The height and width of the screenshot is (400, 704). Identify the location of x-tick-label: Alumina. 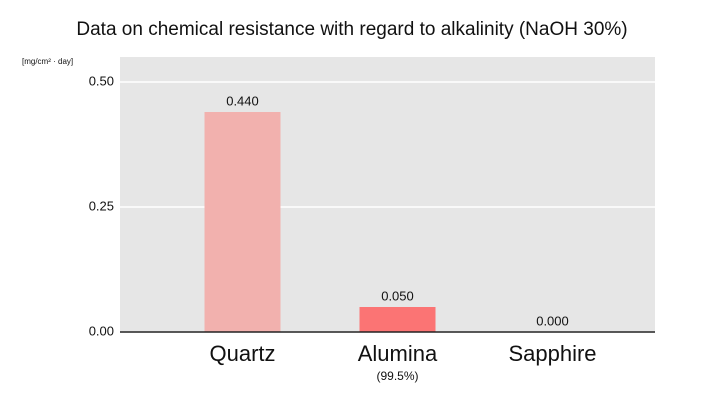
(398, 353).